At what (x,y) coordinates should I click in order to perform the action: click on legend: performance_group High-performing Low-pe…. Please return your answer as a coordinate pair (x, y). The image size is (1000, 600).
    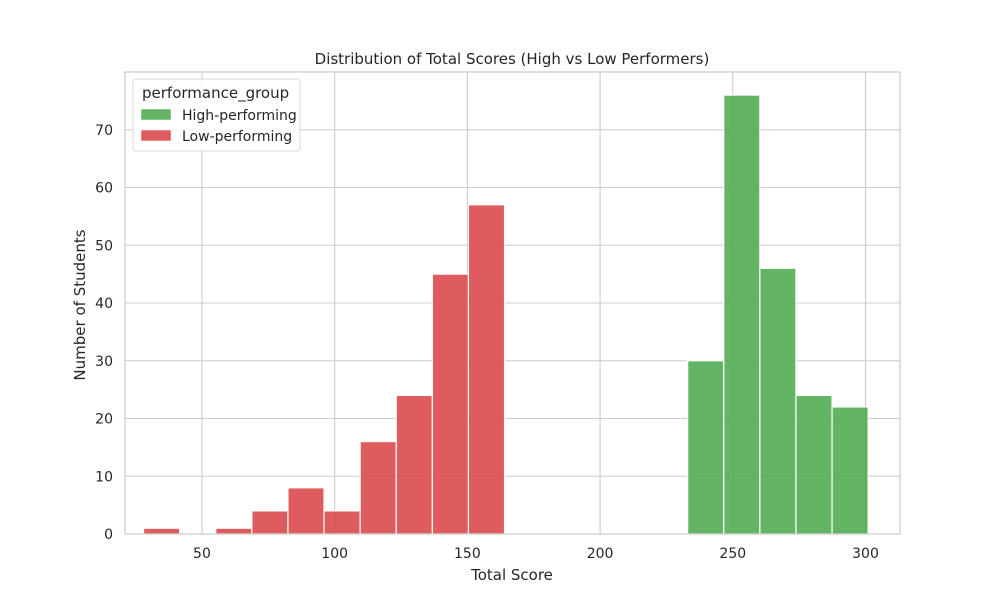
    Looking at the image, I should click on (216, 115).